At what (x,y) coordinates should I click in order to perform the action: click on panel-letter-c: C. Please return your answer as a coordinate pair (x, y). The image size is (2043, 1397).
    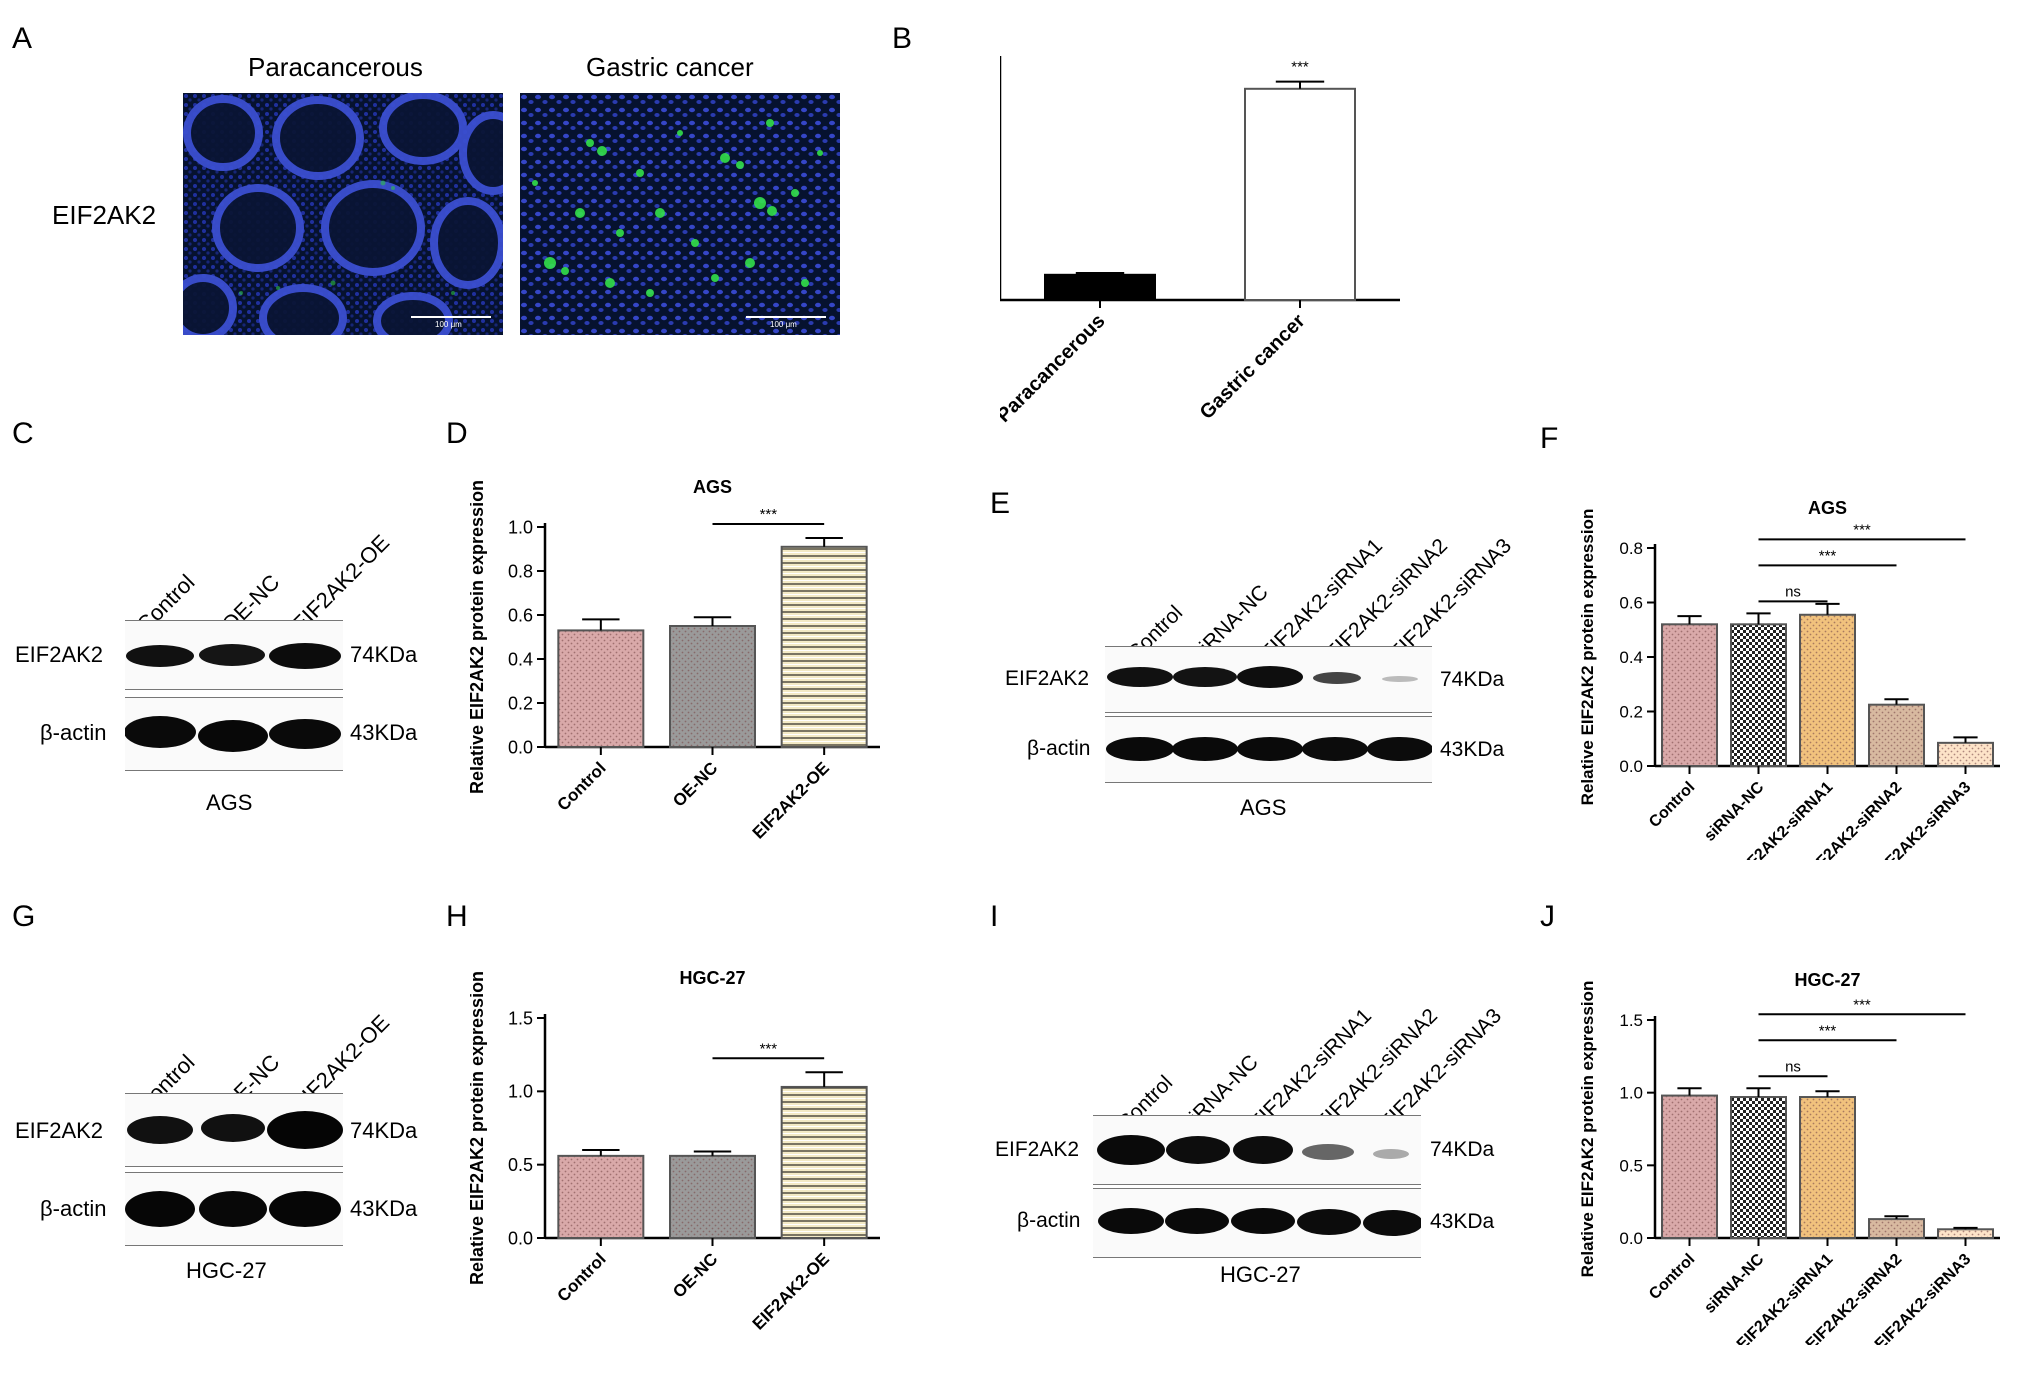
    Looking at the image, I should click on (23, 433).